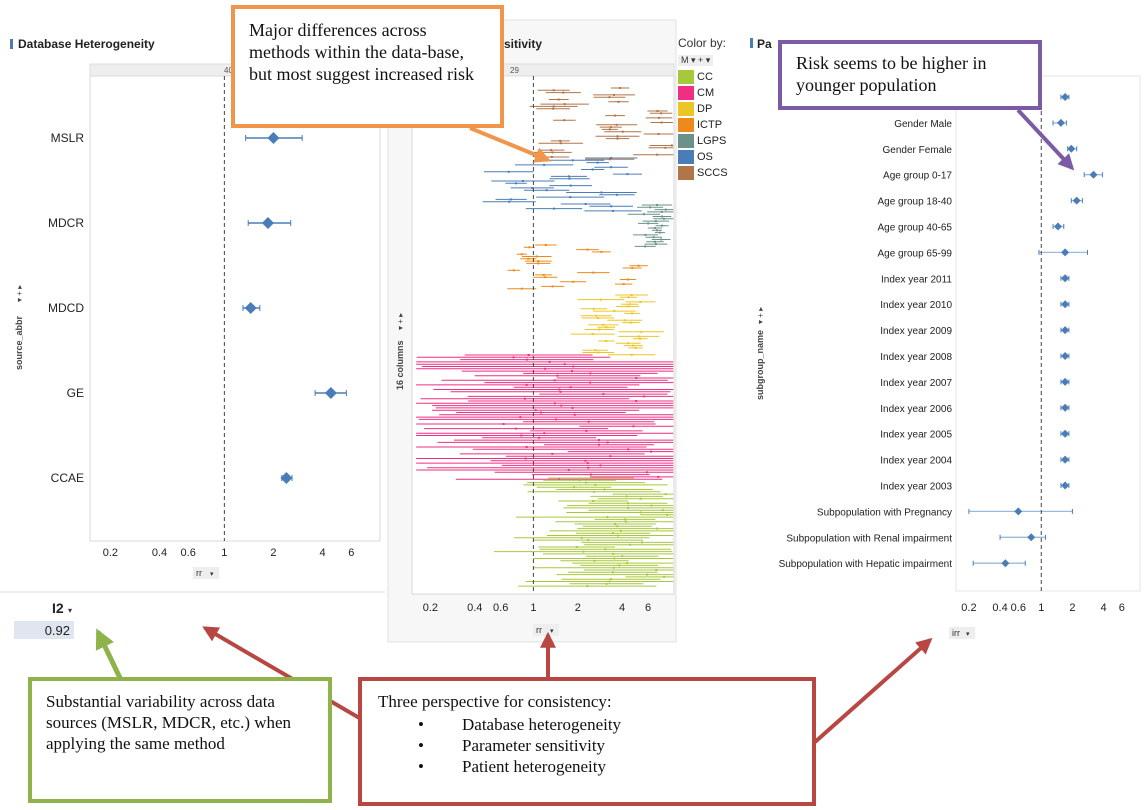 Image resolution: width=1144 pixels, height=810 pixels. What do you see at coordinates (539, 630) in the screenshot?
I see `parameter-x-field-label: rr` at bounding box center [539, 630].